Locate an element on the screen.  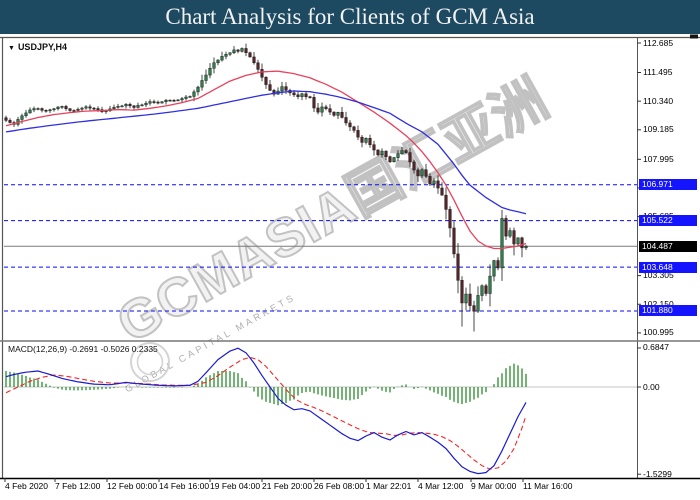
macd-indicator-label: MACD(12,26,9) -0.2691 -0.5026 0.2335 is located at coordinates (83, 349).